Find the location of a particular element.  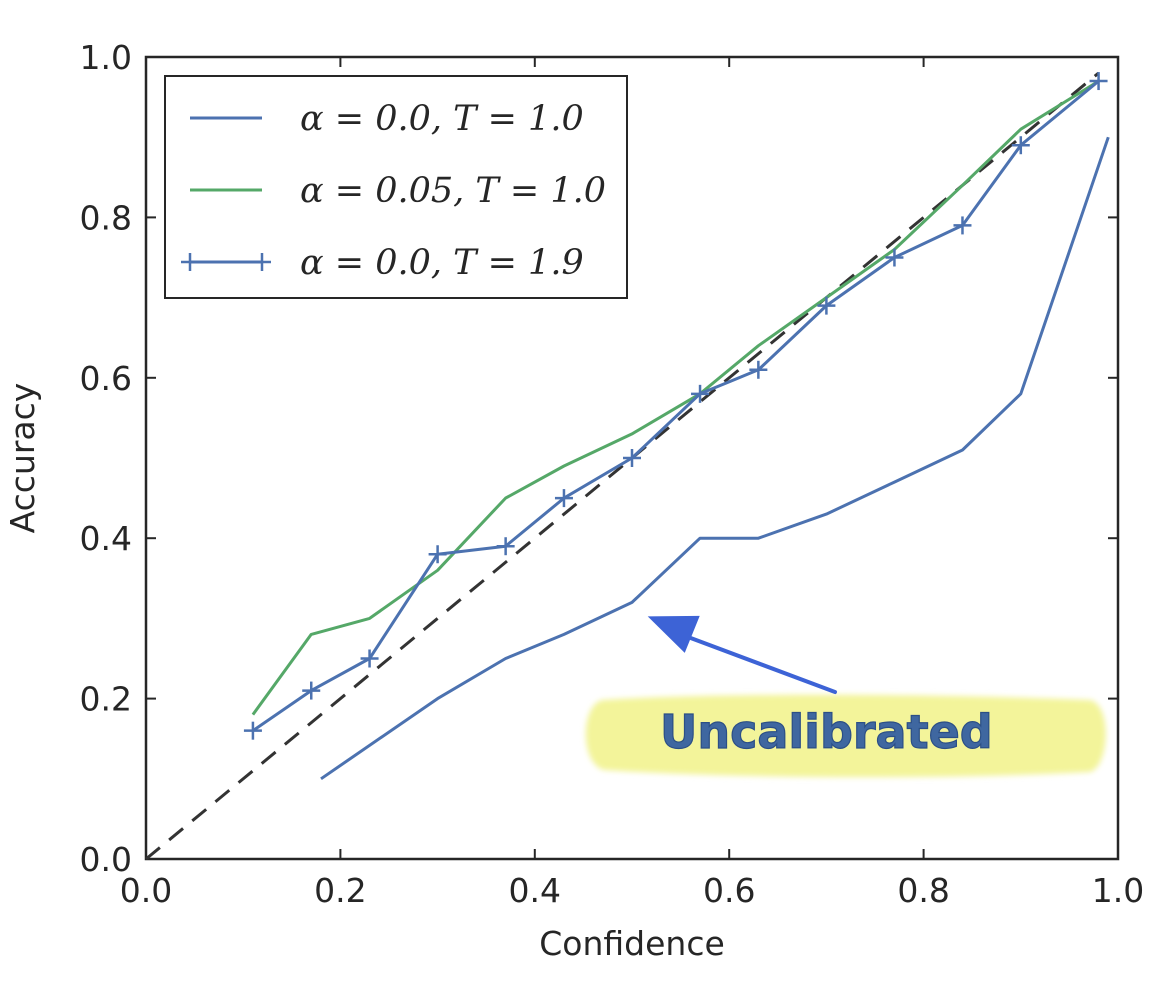

legend-label: α = 0.0, T = 1.9 is located at coordinates (442, 263).